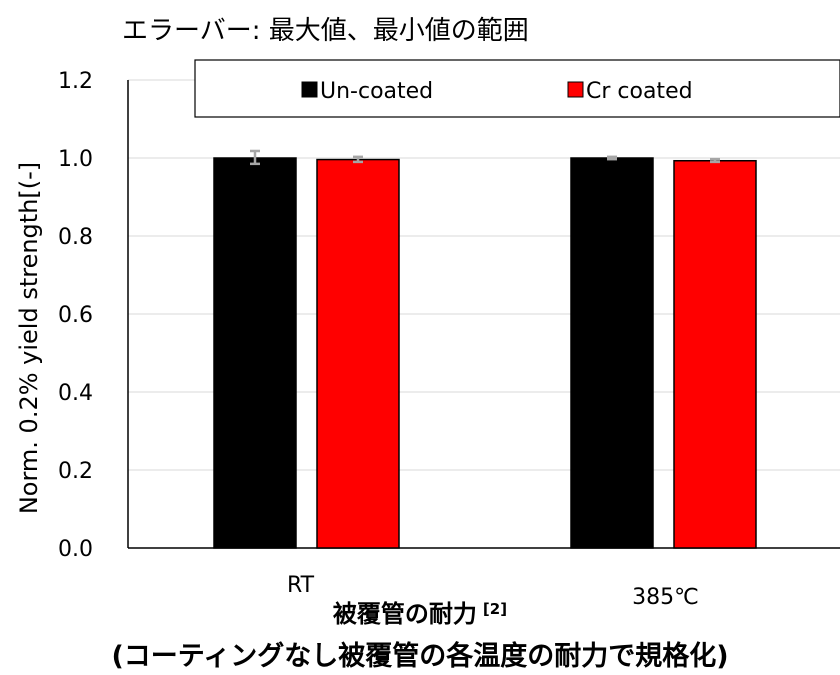 This screenshot has width=840, height=675. Describe the element at coordinates (325, 31) in the screenshot. I see `error-bar-note: エラーバー: 最大値、最小値の範囲` at that location.